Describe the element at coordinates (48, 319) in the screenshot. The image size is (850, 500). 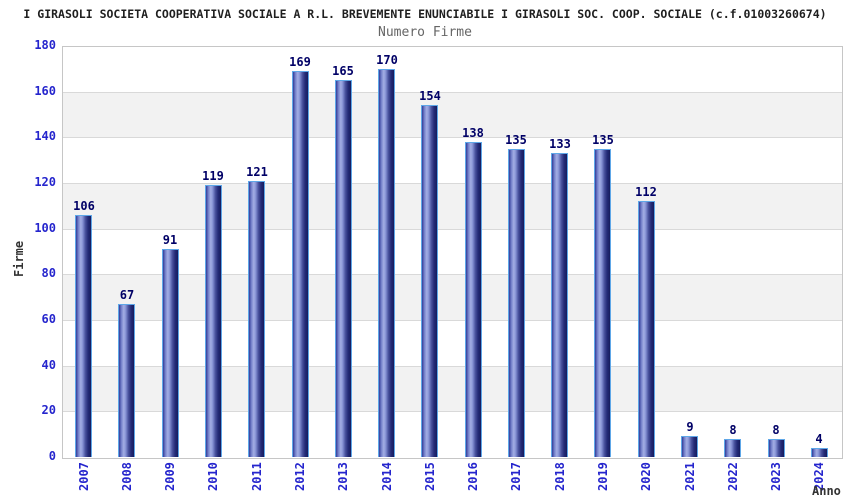
I see `y-tick-label: 60` at that location.